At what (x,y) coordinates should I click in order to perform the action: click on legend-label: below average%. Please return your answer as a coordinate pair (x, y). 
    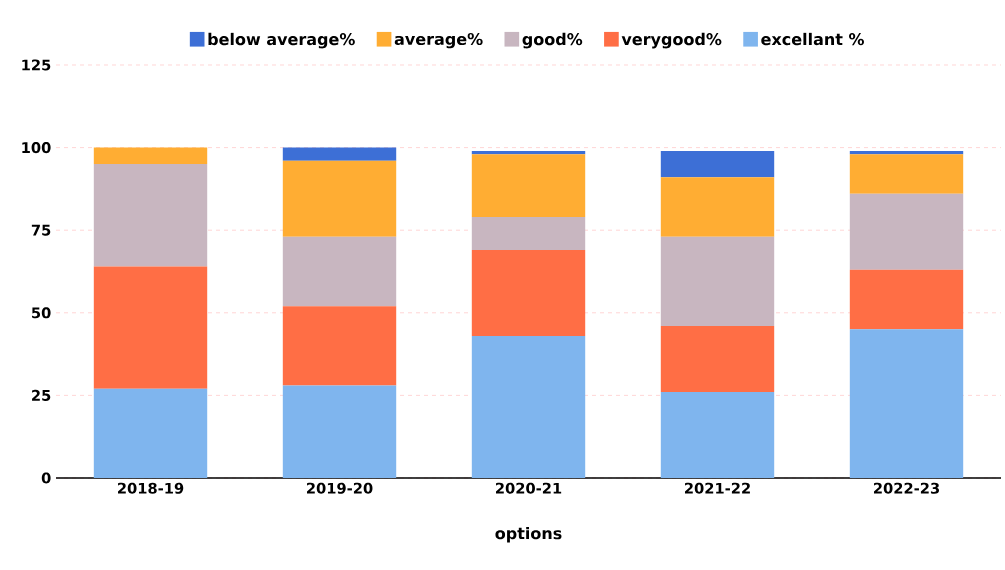
    Looking at the image, I should click on (281, 40).